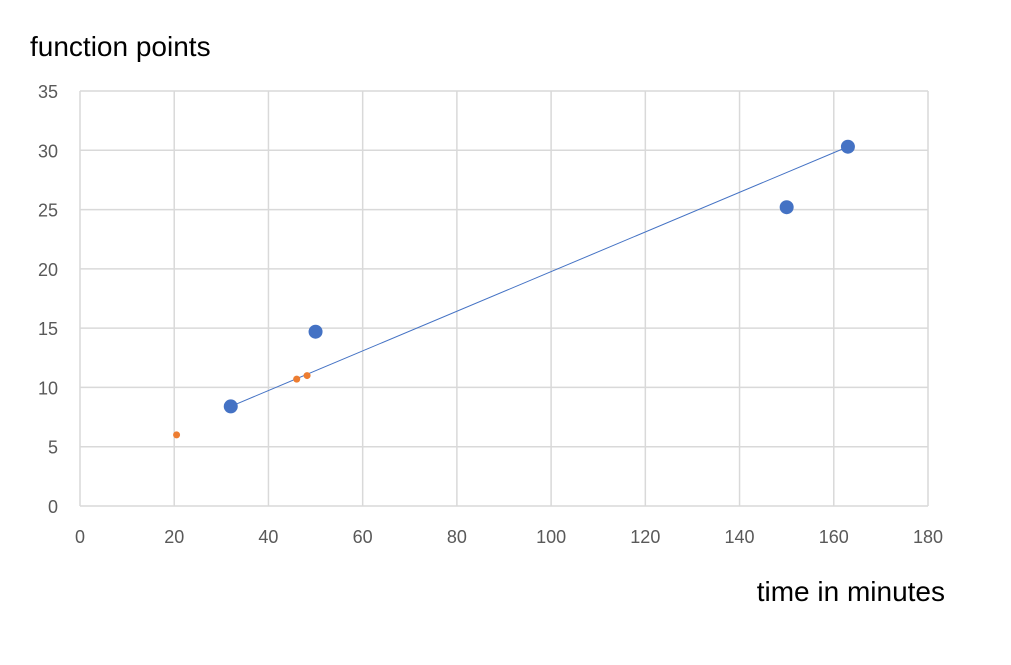 This screenshot has width=1011, height=665. I want to click on y-tick-label: 5, so click(53, 448).